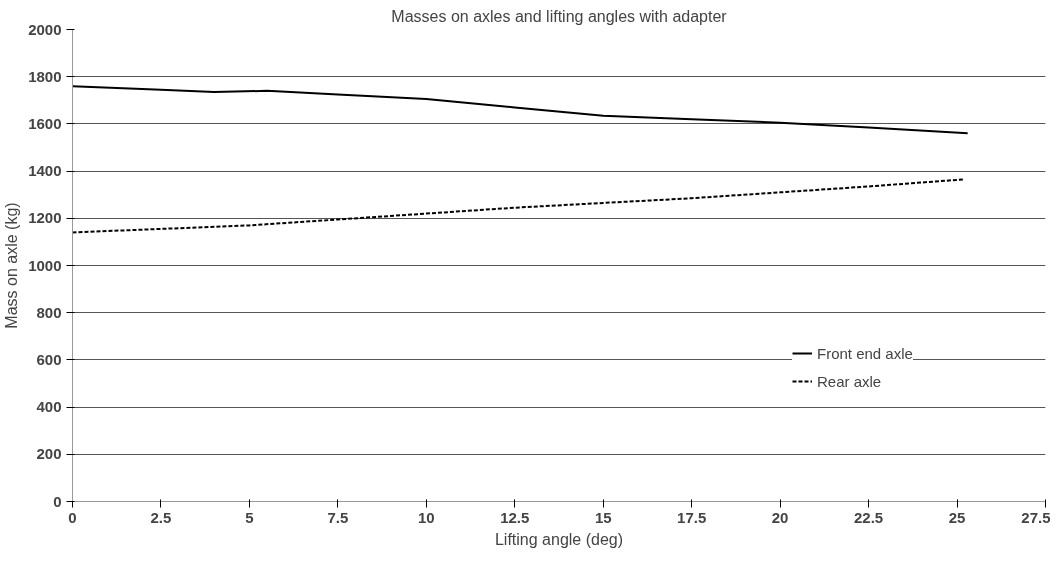 This screenshot has height=561, width=1064. What do you see at coordinates (49, 407) in the screenshot?
I see `y-tick-label: 400` at bounding box center [49, 407].